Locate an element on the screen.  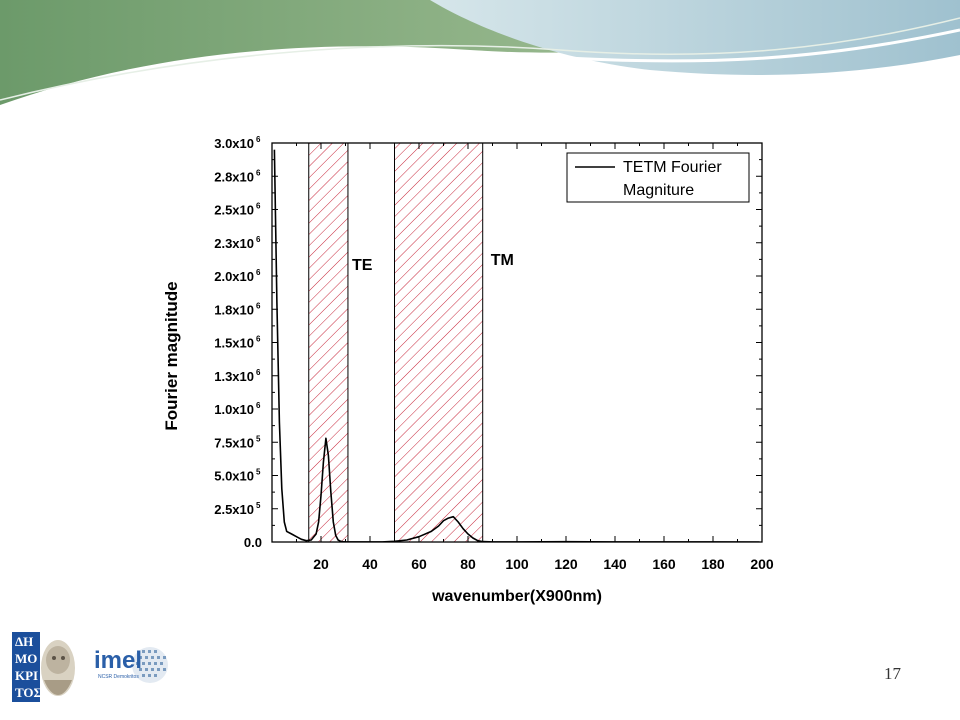
y-axis-label: Fourier magnitude is located at coordinates (171, 355).